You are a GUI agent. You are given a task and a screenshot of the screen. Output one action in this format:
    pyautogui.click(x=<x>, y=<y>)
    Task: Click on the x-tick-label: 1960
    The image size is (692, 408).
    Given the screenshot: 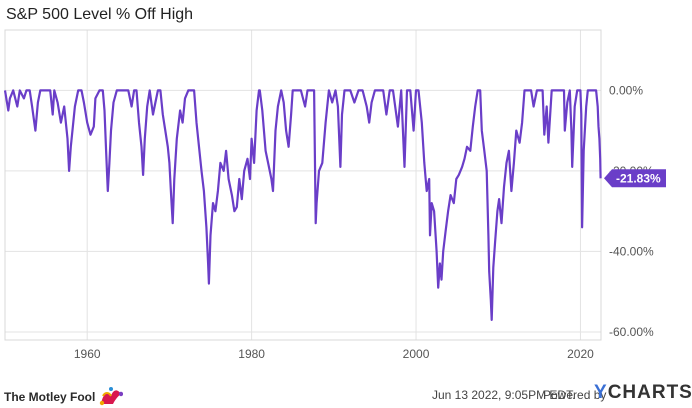 What is the action you would take?
    pyautogui.click(x=87, y=354)
    